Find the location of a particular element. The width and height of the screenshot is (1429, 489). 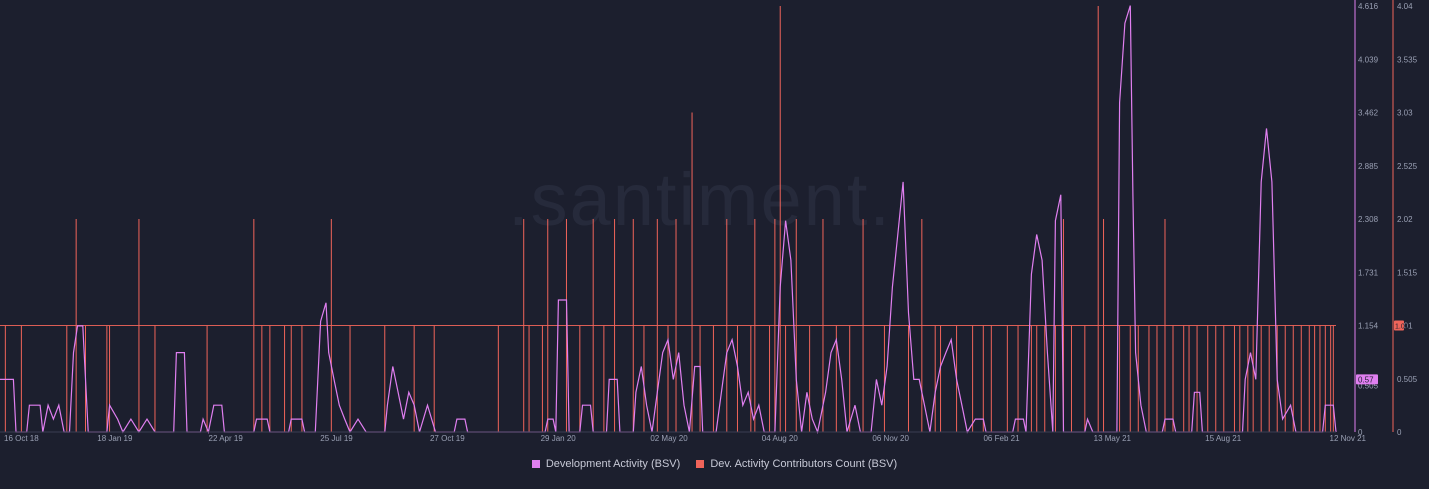

left-axis-tick-7: 0.505 is located at coordinates (1368, 385).